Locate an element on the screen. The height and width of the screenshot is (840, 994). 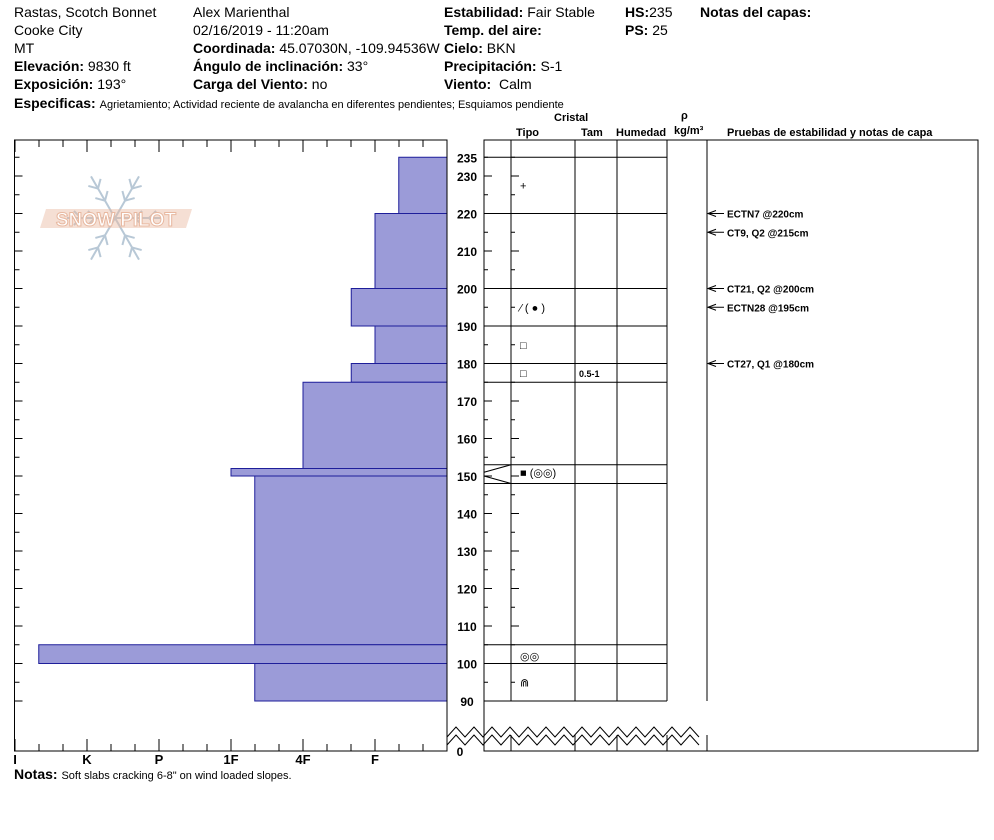
stability: Estabilidad: Fair Stable is located at coordinates (519, 12).